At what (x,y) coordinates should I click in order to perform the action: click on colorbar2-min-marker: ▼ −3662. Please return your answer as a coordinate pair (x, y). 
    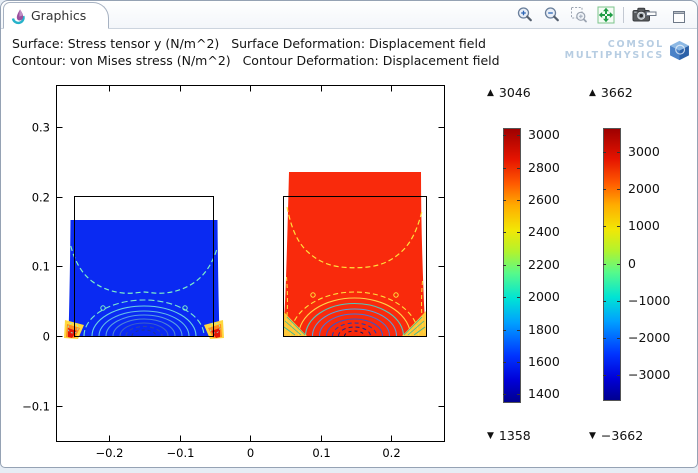
    Looking at the image, I should click on (616, 435).